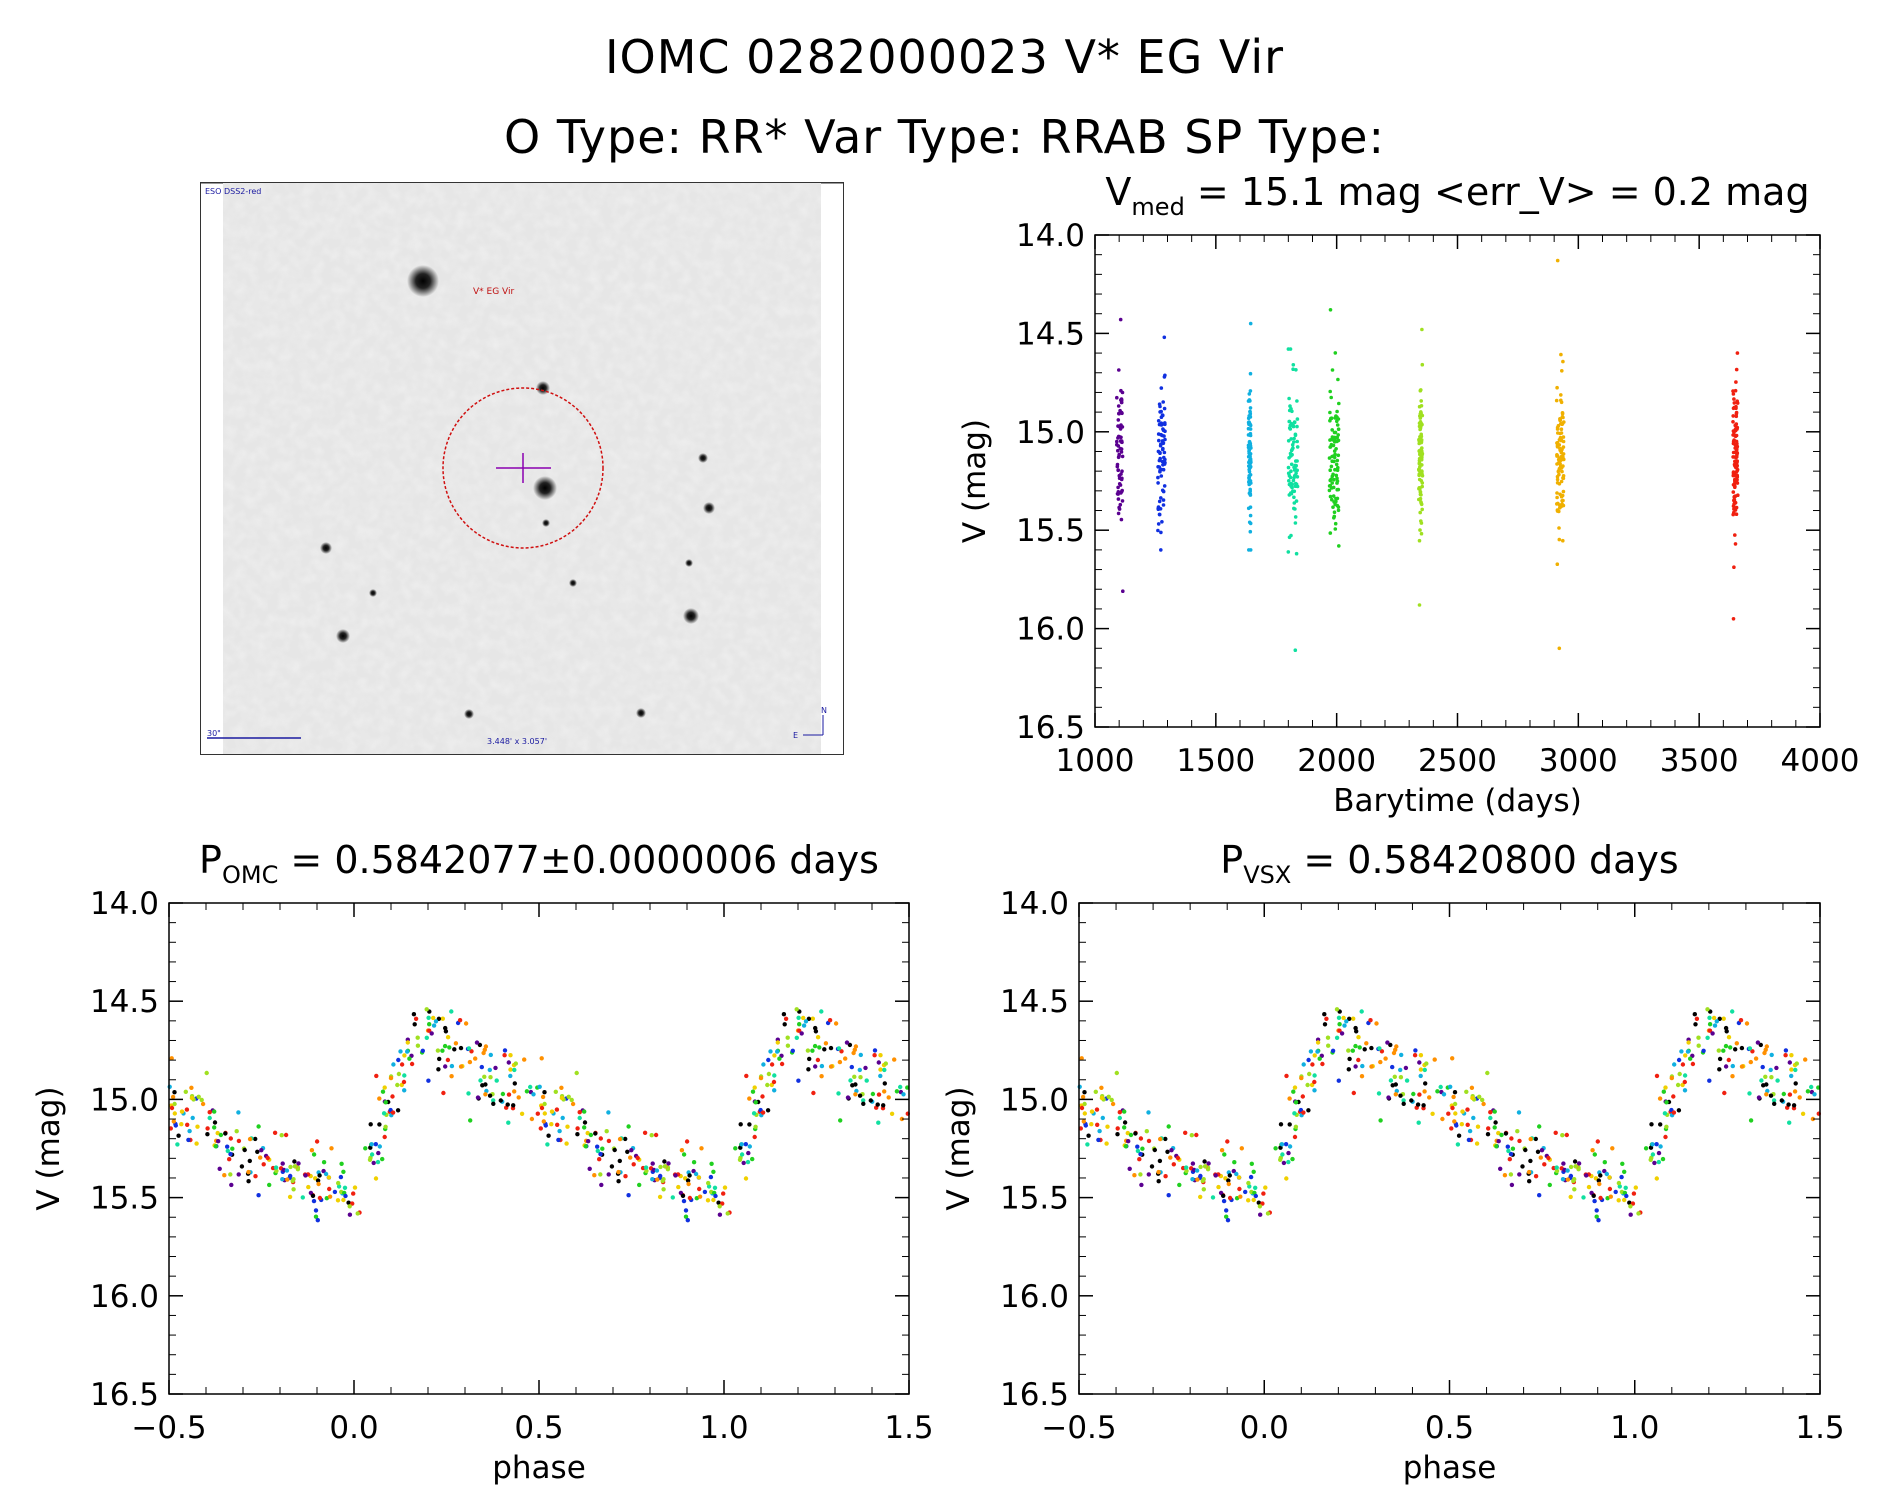  I want to click on star-mark, so click(343, 636).